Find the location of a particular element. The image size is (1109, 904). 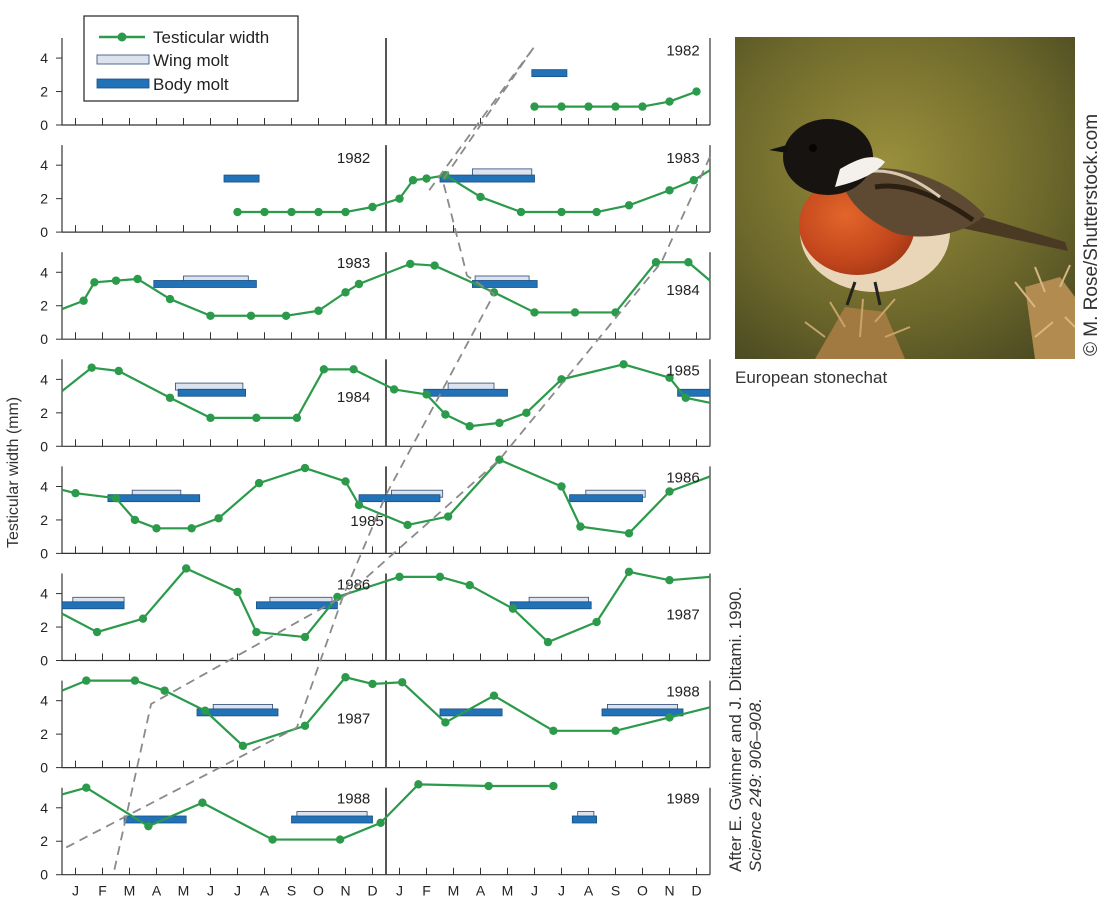

stonechat-photo is located at coordinates (905, 198).